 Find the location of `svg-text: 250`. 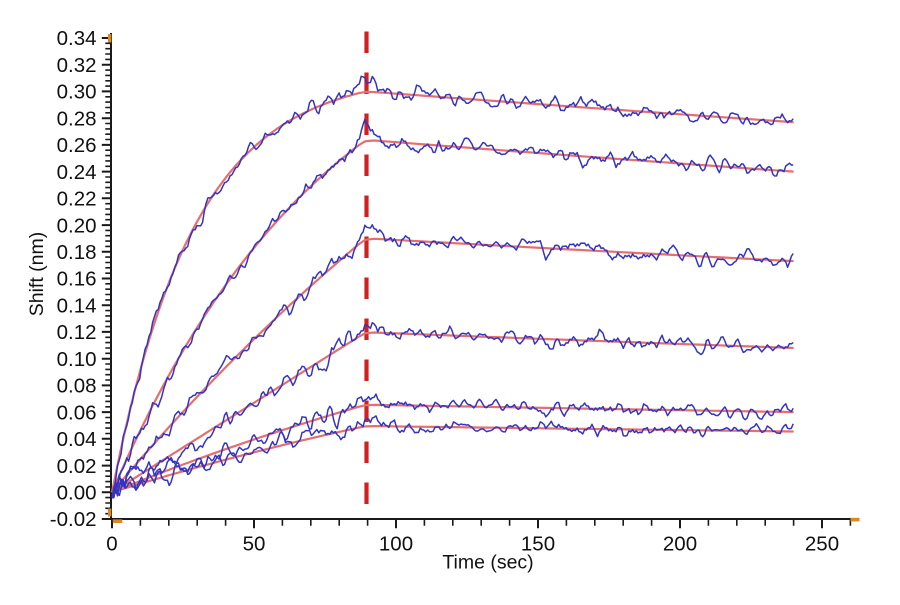

svg-text: 250 is located at coordinates (822, 544).